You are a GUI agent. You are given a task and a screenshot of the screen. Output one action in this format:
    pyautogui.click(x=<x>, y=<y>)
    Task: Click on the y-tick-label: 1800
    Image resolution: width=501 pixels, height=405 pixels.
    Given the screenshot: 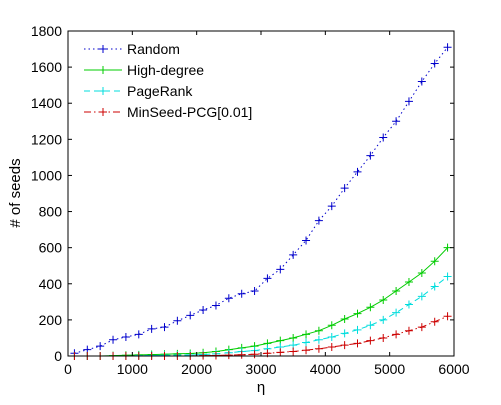 What is the action you would take?
    pyautogui.click(x=46, y=31)
    